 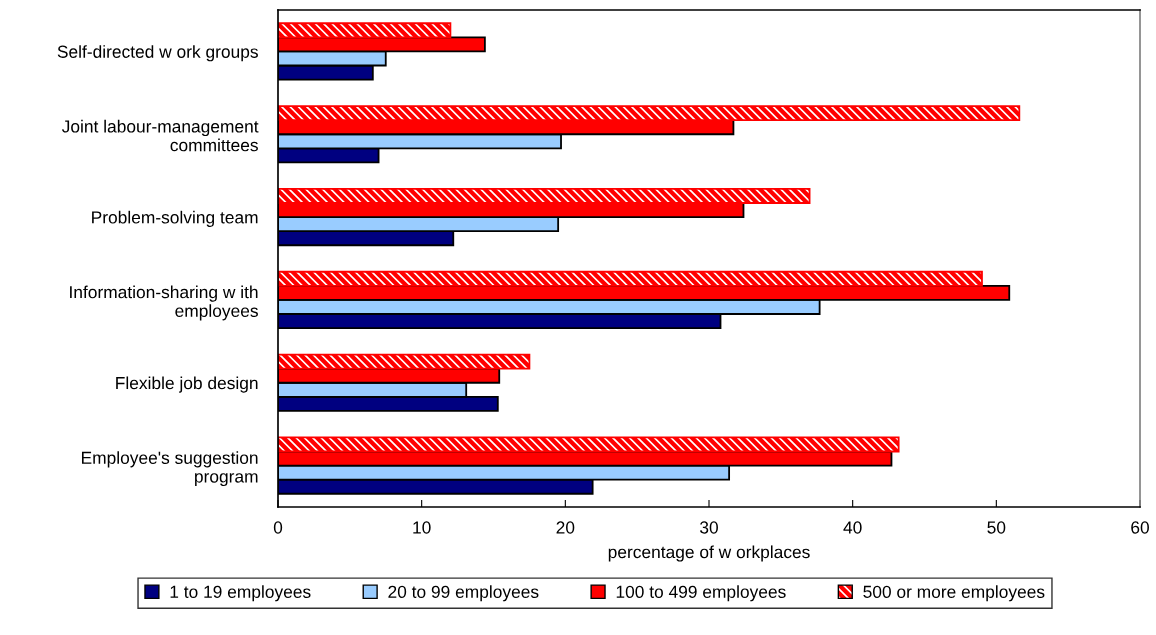 What do you see at coordinates (463, 593) in the screenshot?
I see `legend-label: 20 to 99 employees` at bounding box center [463, 593].